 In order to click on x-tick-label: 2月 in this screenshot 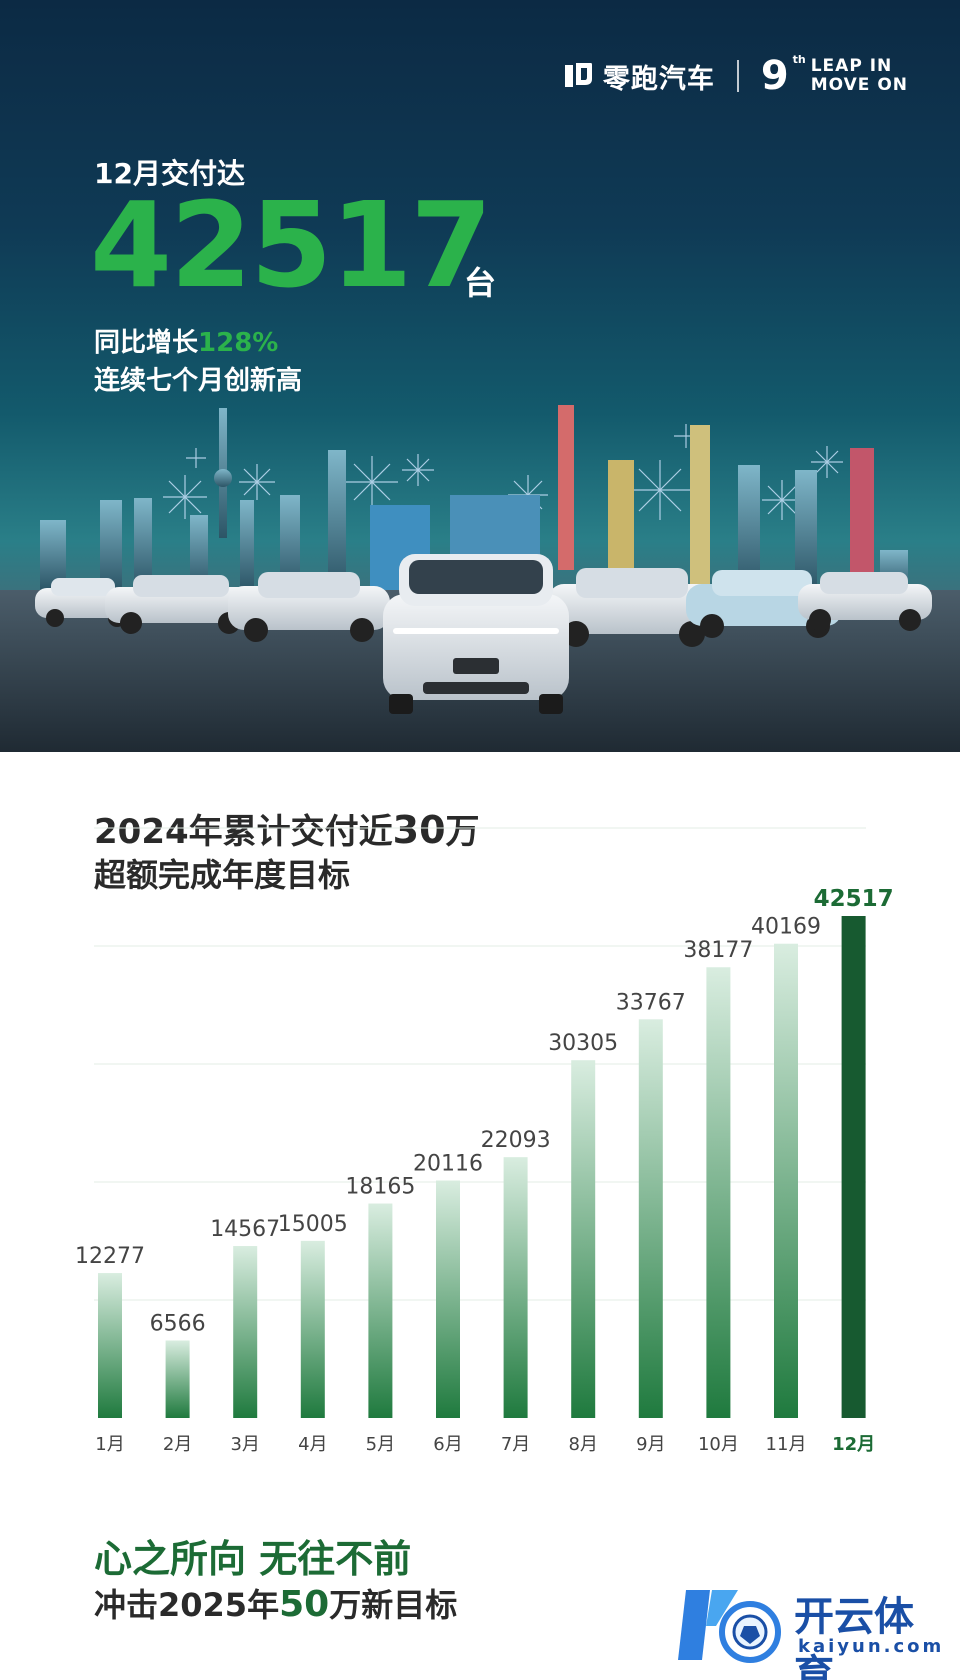, I will do `click(177, 1444)`.